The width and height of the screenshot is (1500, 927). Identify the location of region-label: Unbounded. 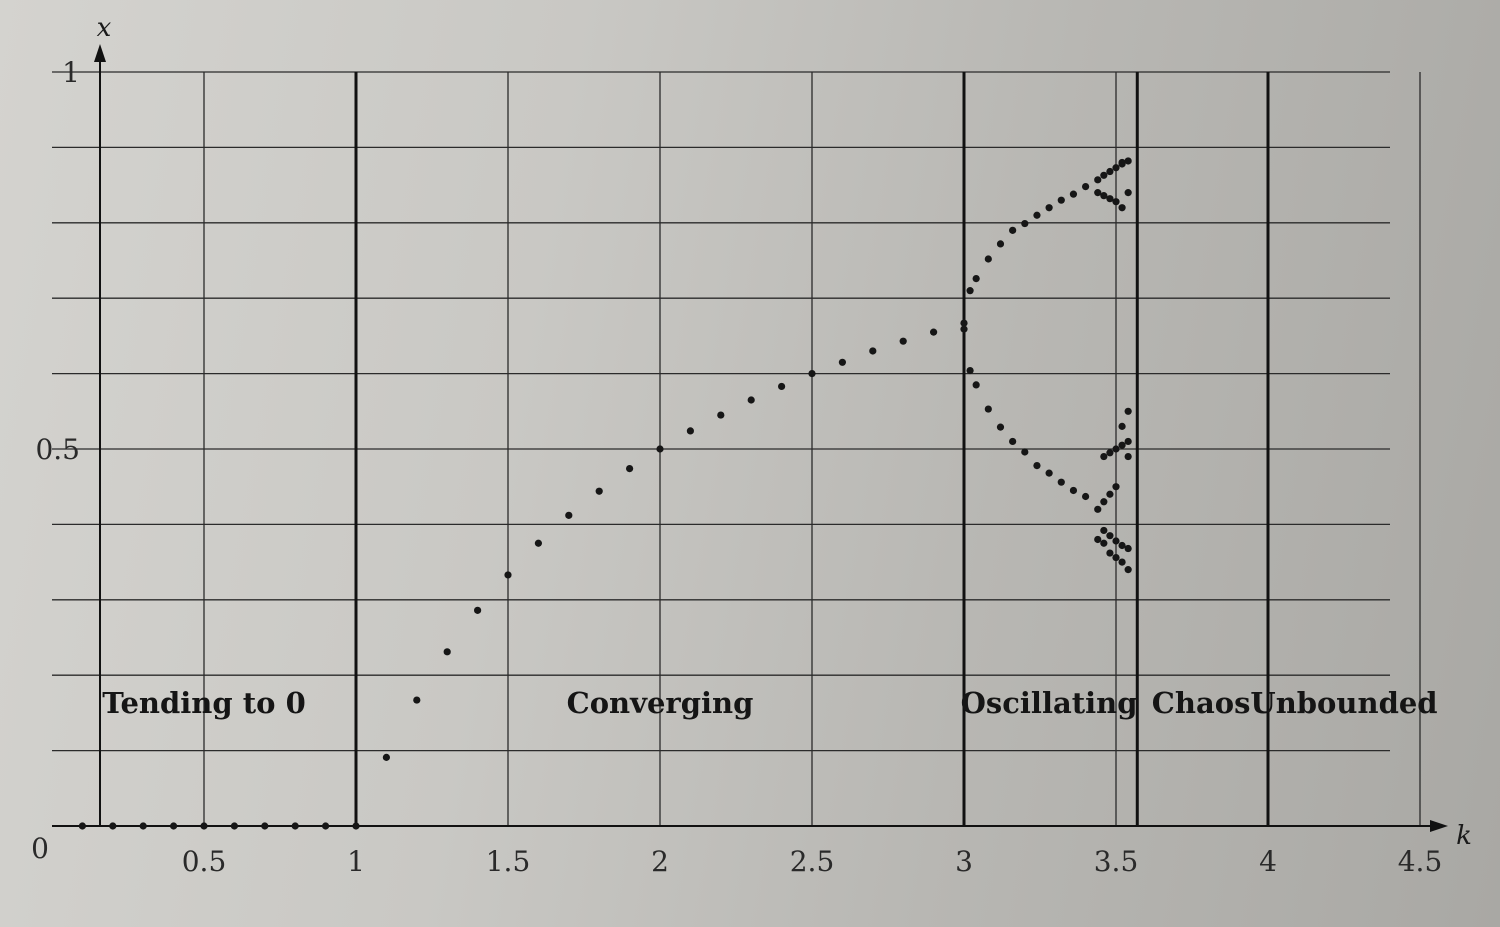
(1343, 703).